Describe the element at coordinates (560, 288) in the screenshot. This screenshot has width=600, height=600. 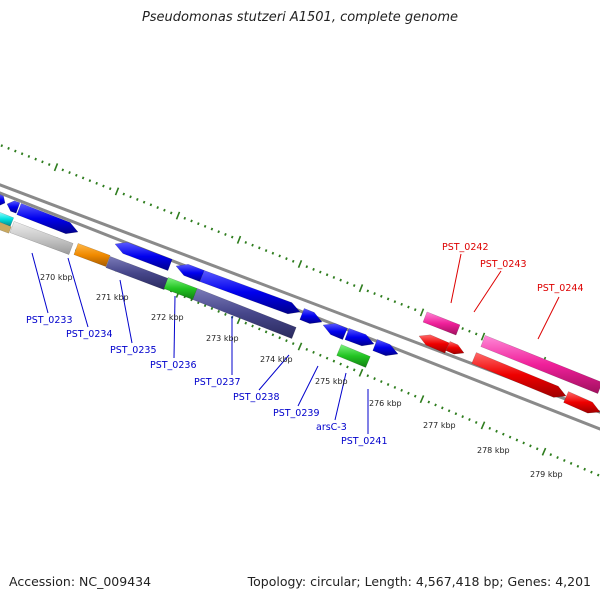
I see `gene-label-pst-0244: PST_0244` at that location.